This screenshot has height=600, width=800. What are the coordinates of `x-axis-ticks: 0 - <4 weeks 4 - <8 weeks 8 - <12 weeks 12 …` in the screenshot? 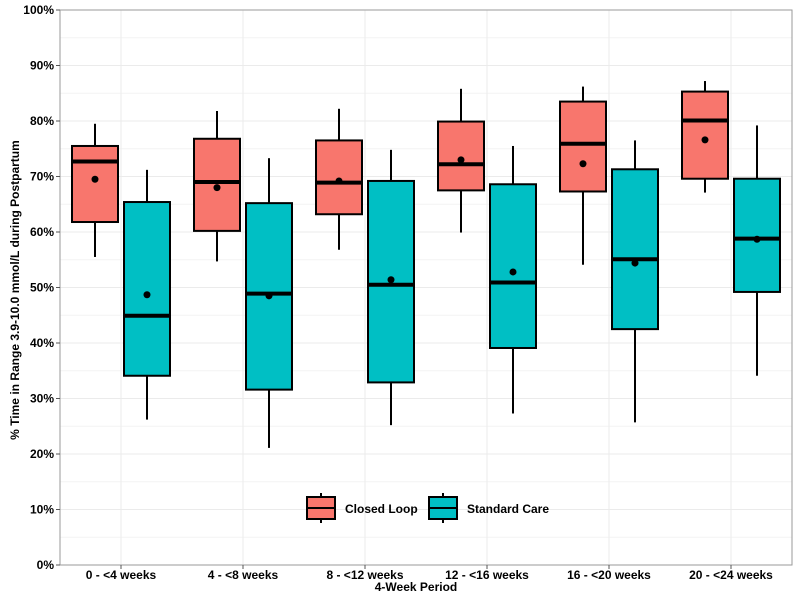 It's located at (429, 573).